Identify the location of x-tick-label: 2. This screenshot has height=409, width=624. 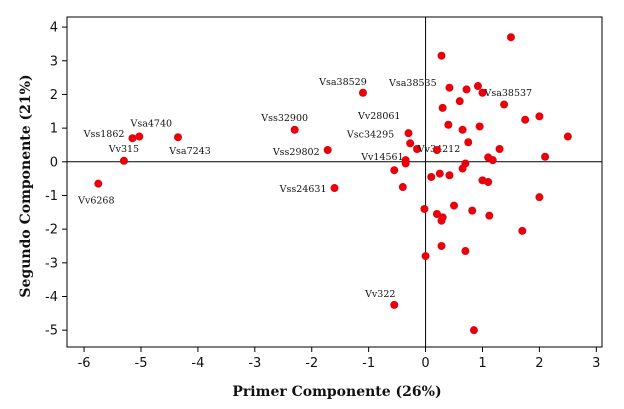
(539, 363).